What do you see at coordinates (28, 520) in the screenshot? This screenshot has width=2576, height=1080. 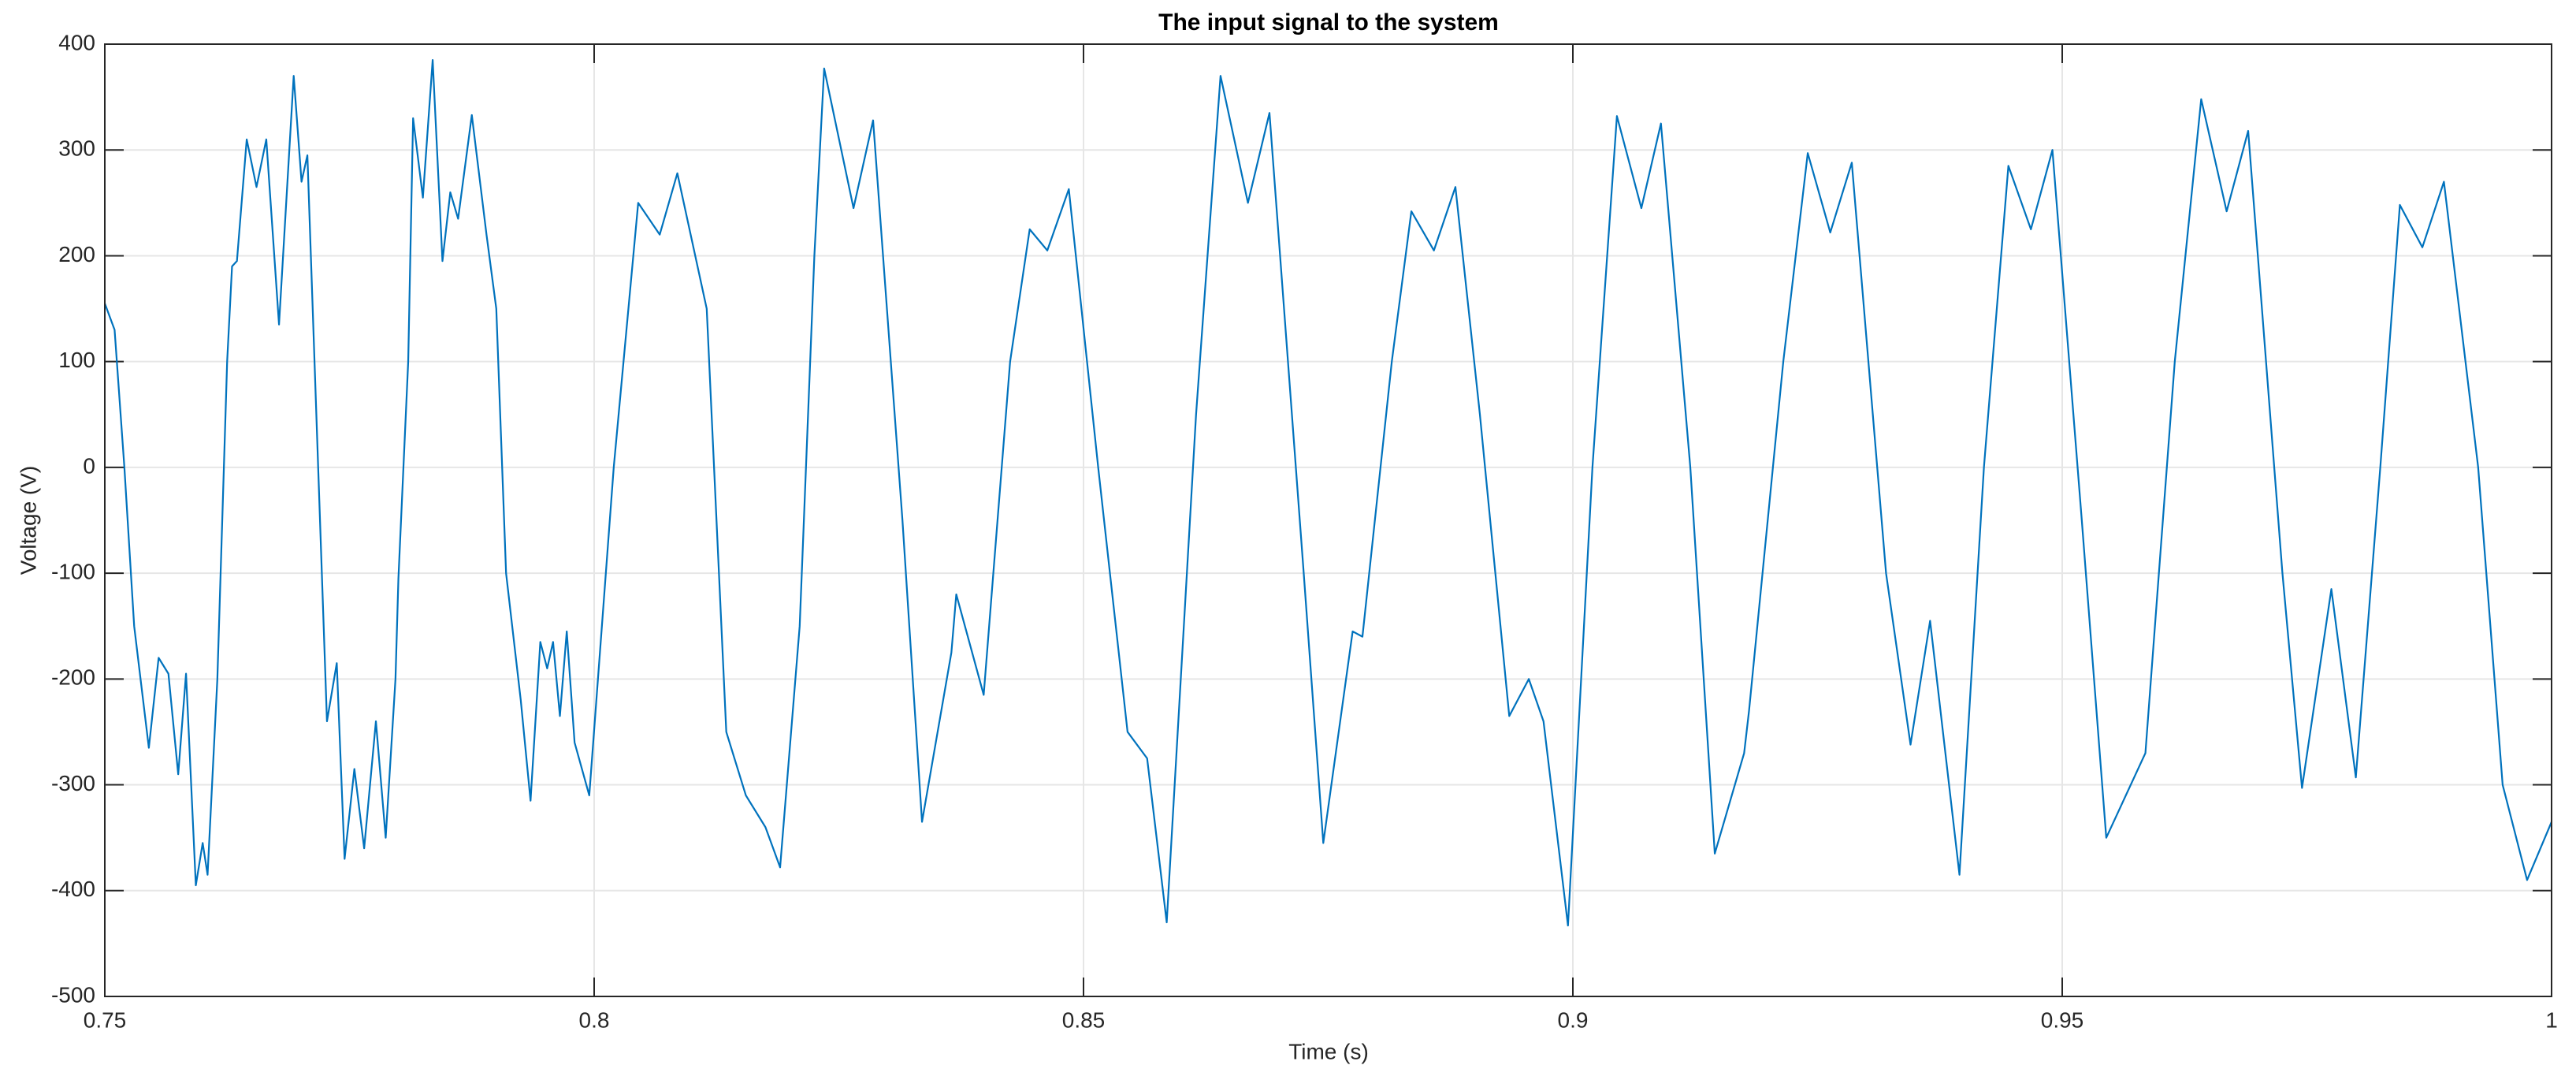 I see `y-axis-label: Voltage (V)` at bounding box center [28, 520].